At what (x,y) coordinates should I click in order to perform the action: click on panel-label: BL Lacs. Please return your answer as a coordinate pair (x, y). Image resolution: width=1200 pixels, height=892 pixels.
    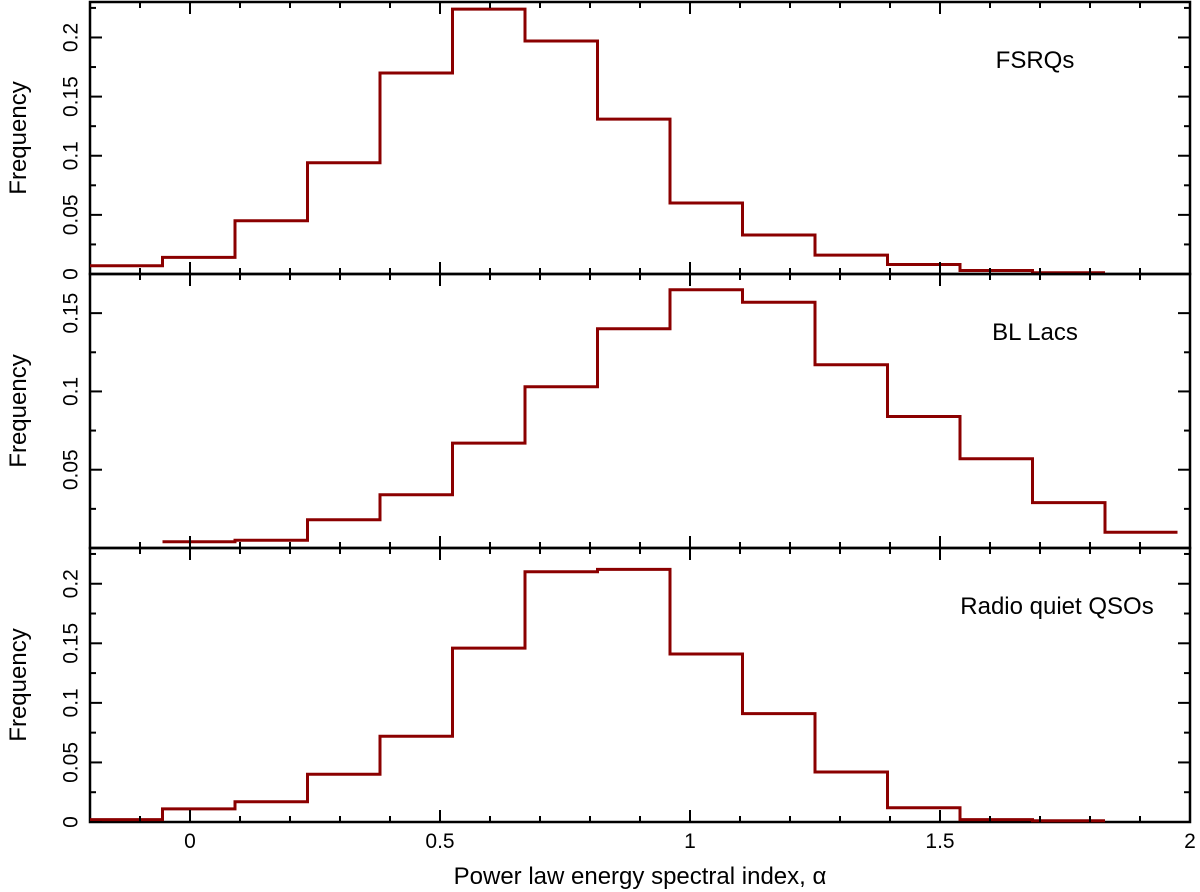
    Looking at the image, I should click on (1035, 332).